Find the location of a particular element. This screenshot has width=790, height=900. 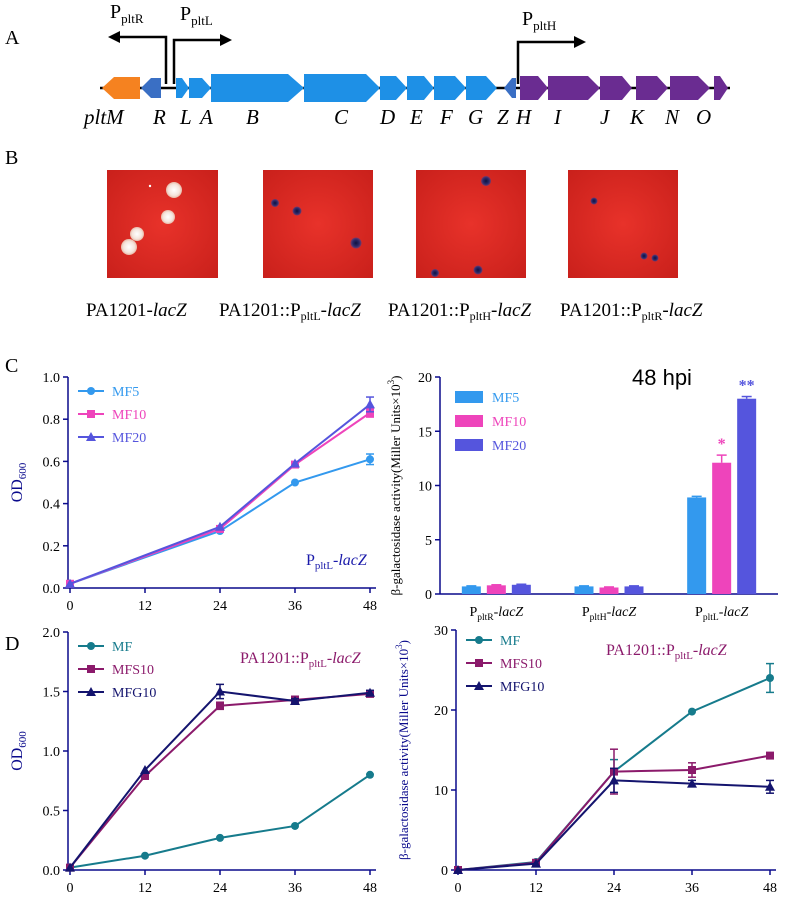

y-tick-label: 0.2 is located at coordinates (52, 547).